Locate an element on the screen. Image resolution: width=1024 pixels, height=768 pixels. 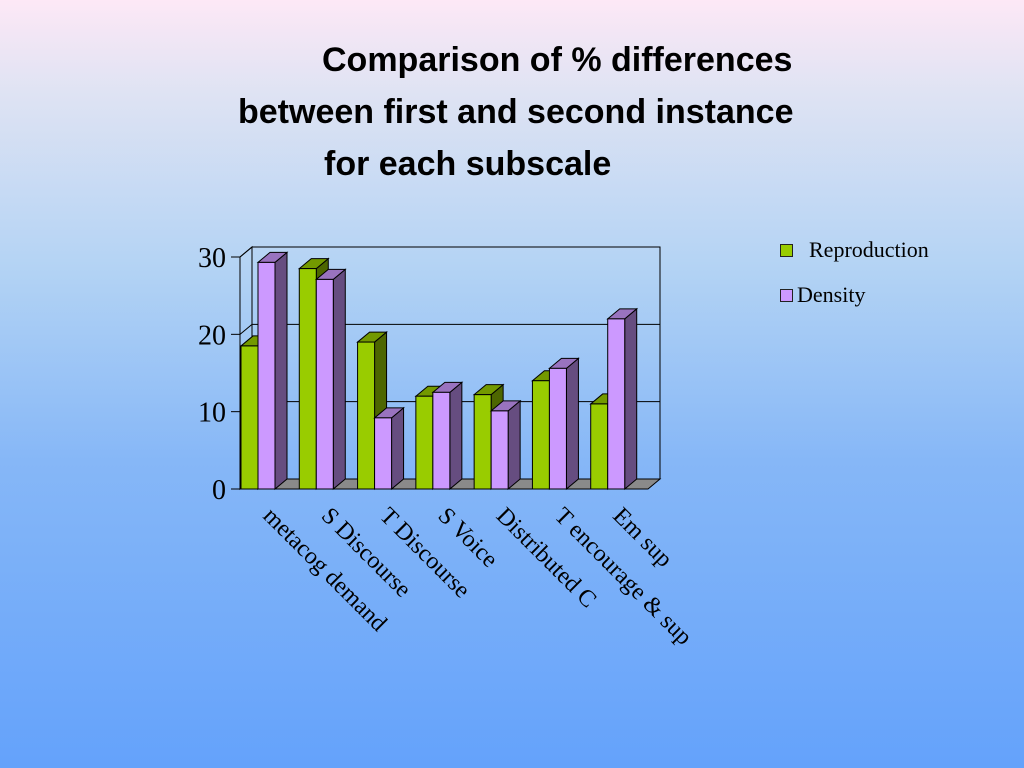
legend-label-reproduction: Reproduction is located at coordinates (869, 249).